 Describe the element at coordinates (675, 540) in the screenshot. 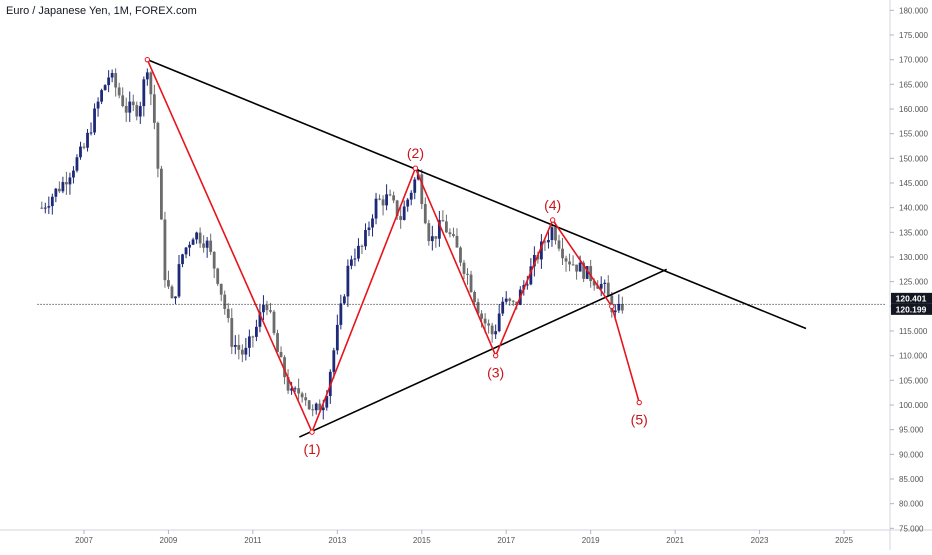

I see `x-tick-label: 2021` at that location.